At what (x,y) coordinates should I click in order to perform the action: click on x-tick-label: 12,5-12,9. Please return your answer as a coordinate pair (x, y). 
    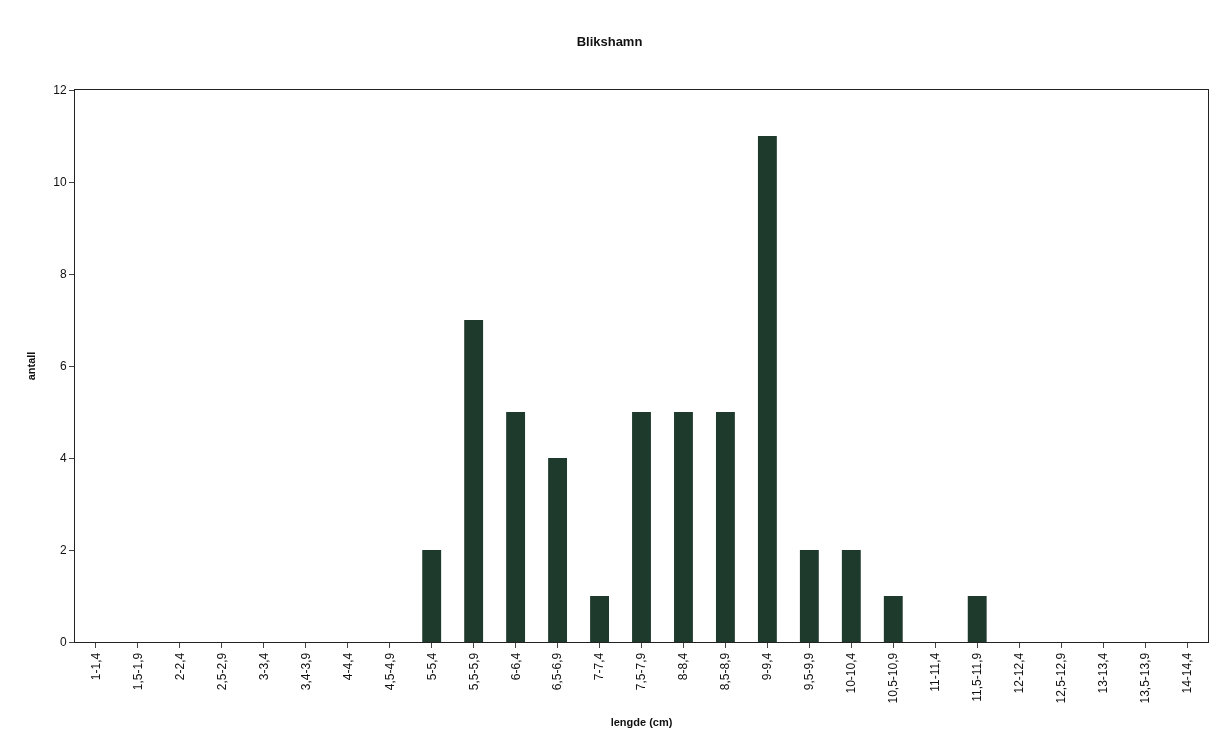
    Looking at the image, I should click on (1061, 678).